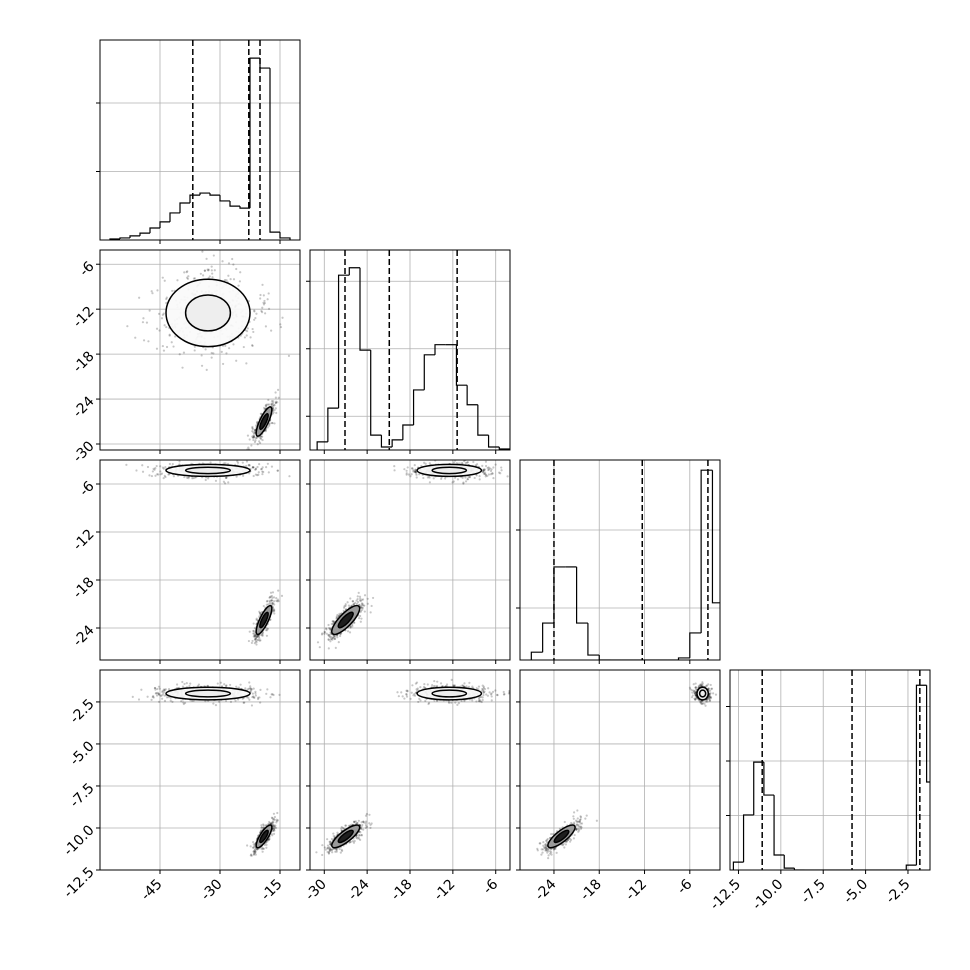 The height and width of the screenshot is (970, 970). What do you see at coordinates (83, 451) in the screenshot?
I see `y-tick-label: -30` at bounding box center [83, 451].